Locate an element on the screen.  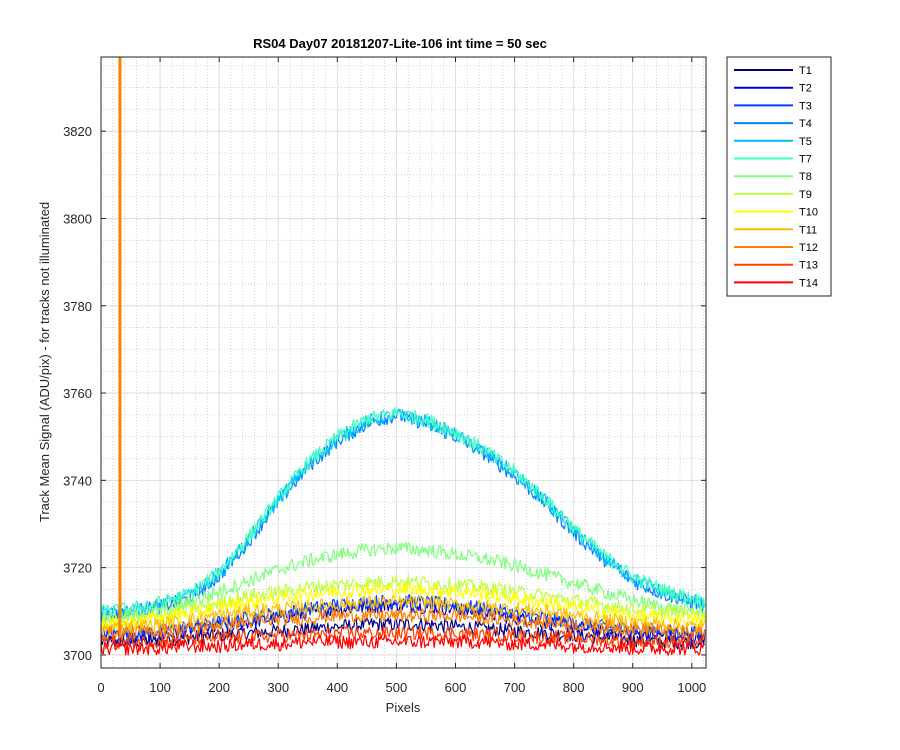
x-tick-label: 700 is located at coordinates (515, 687).